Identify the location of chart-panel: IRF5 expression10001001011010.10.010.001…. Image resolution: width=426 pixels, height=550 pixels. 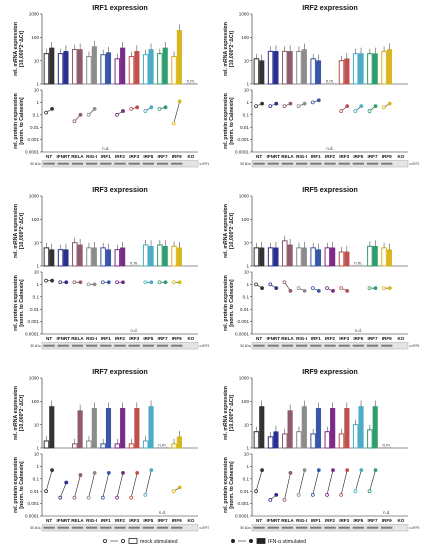
(321, 267).